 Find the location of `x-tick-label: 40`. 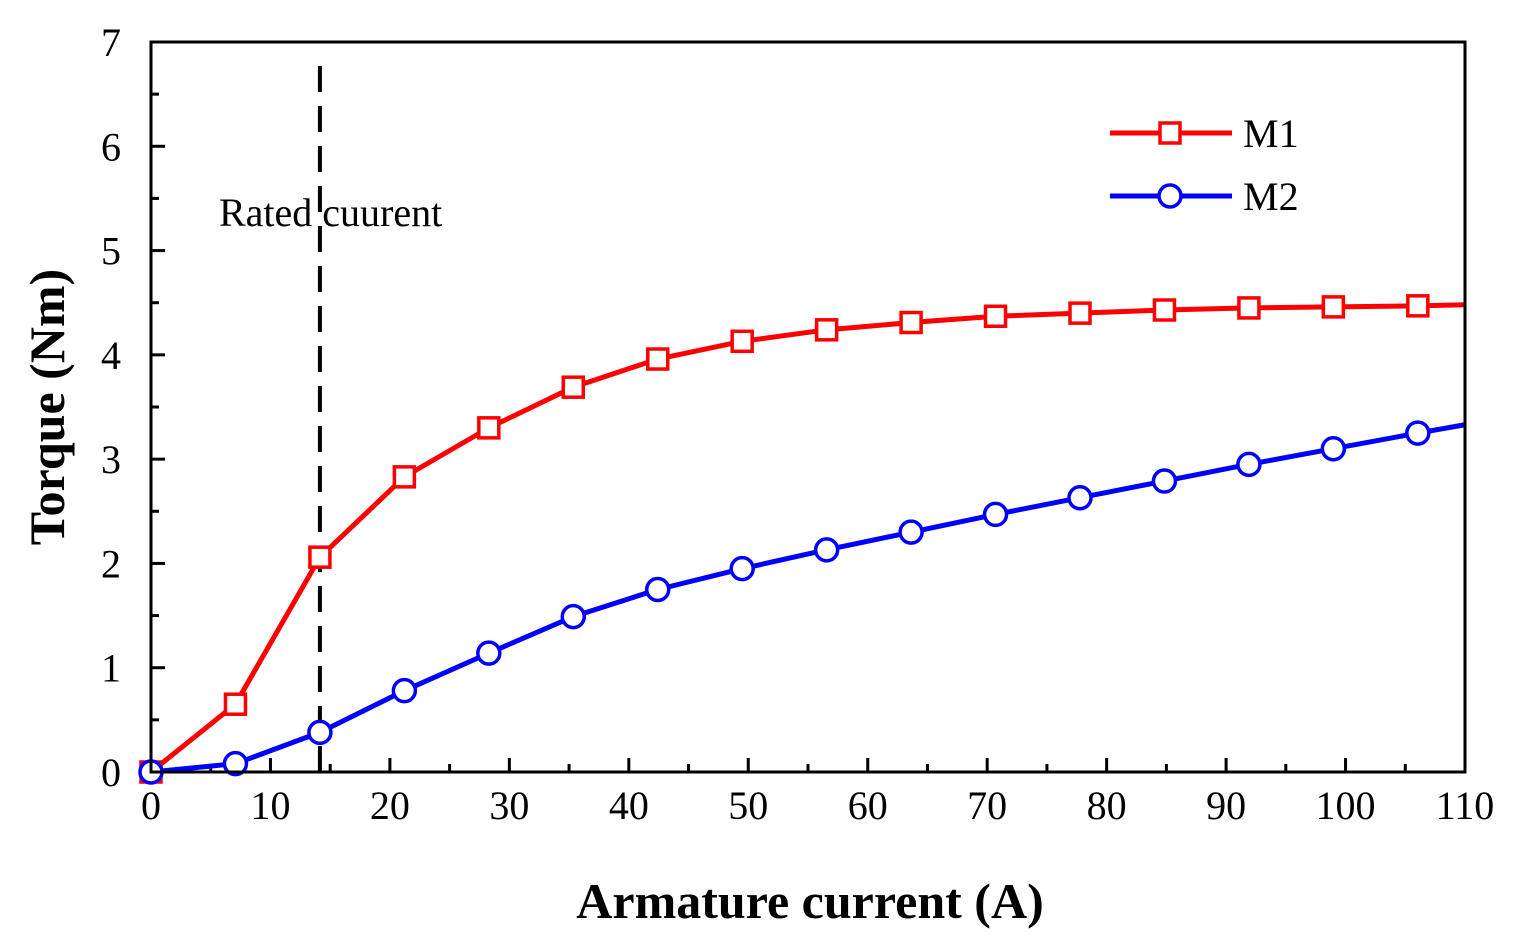

x-tick-label: 40 is located at coordinates (629, 805).